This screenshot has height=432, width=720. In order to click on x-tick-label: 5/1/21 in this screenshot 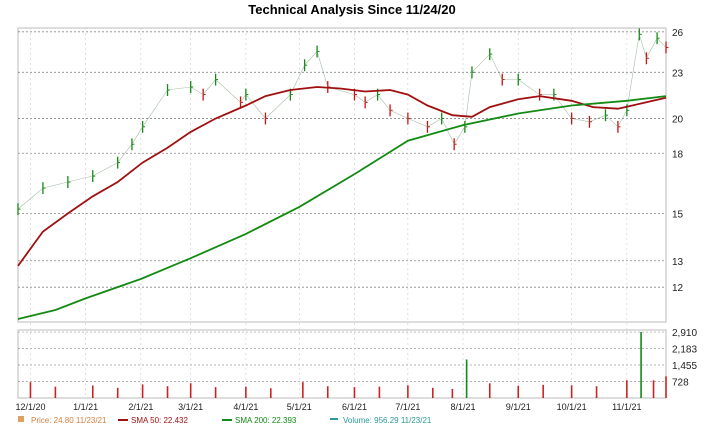, I will do `click(299, 407)`.